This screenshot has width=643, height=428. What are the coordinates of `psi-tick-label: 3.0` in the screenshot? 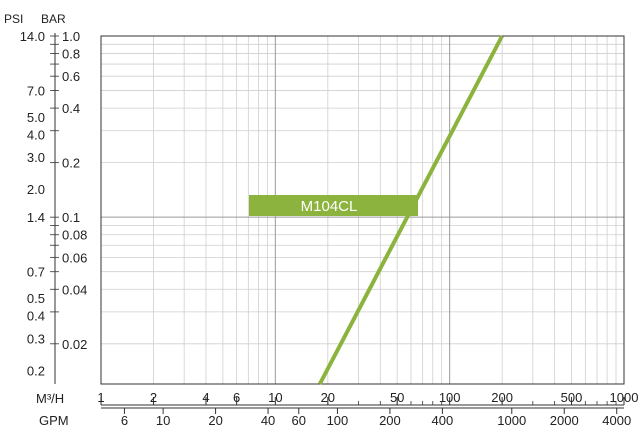 It's located at (36, 157).